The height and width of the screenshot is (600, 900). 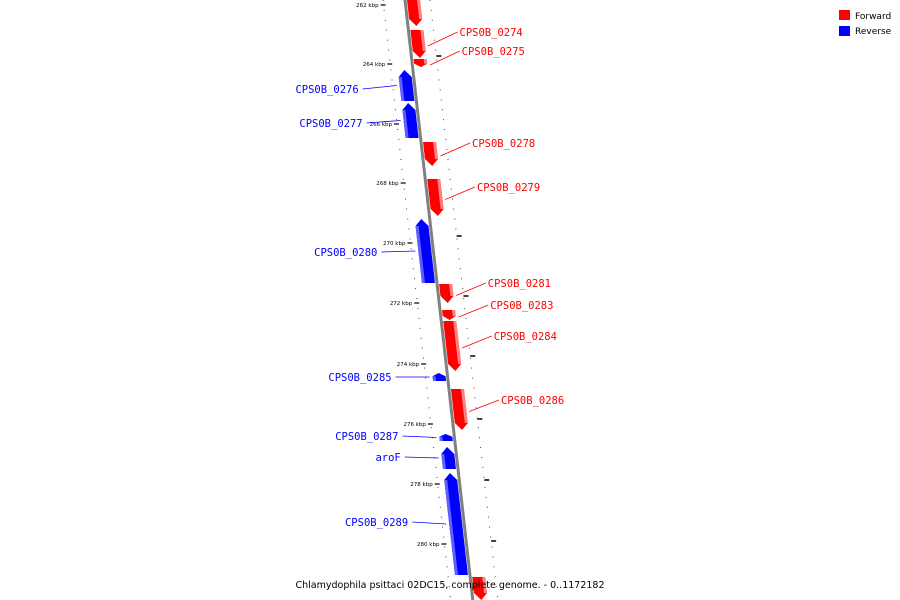 I want to click on gene-label: CPS0B_0287, so click(x=366, y=437).